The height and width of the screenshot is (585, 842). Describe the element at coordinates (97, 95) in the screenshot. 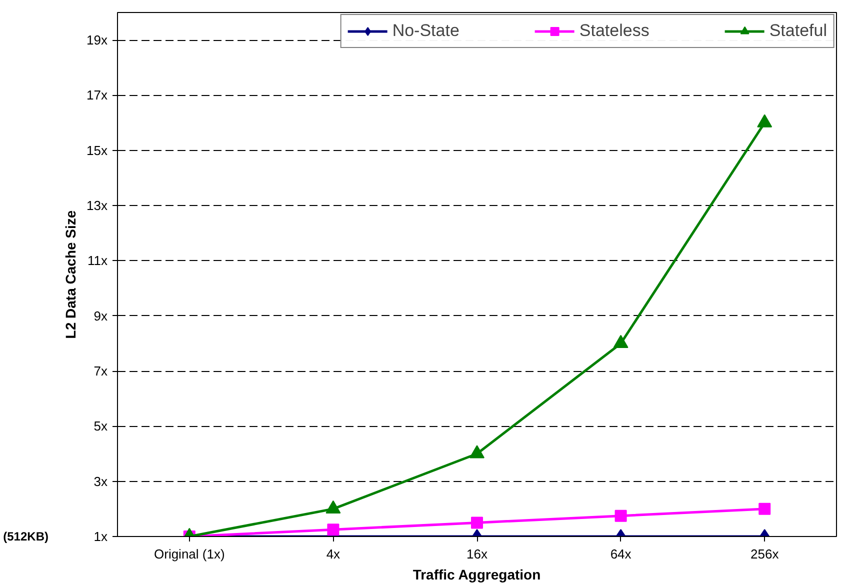

I see `y-tick-label: 17x` at that location.